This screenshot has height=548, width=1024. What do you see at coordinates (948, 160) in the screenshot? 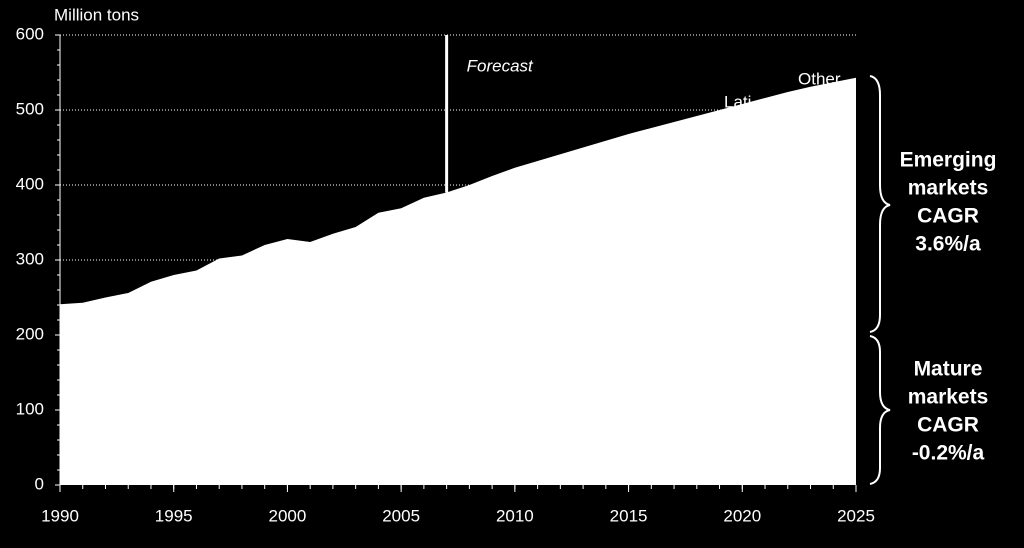
I see `brace-label: Emerging` at bounding box center [948, 160].